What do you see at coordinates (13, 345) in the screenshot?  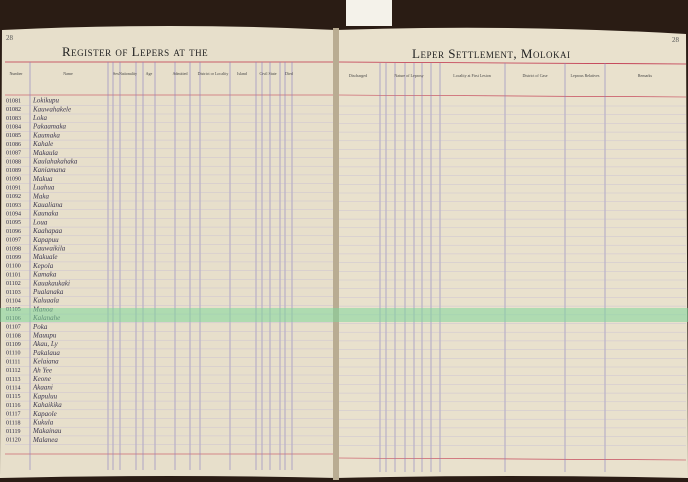 I see `row-number: 01109` at bounding box center [13, 345].